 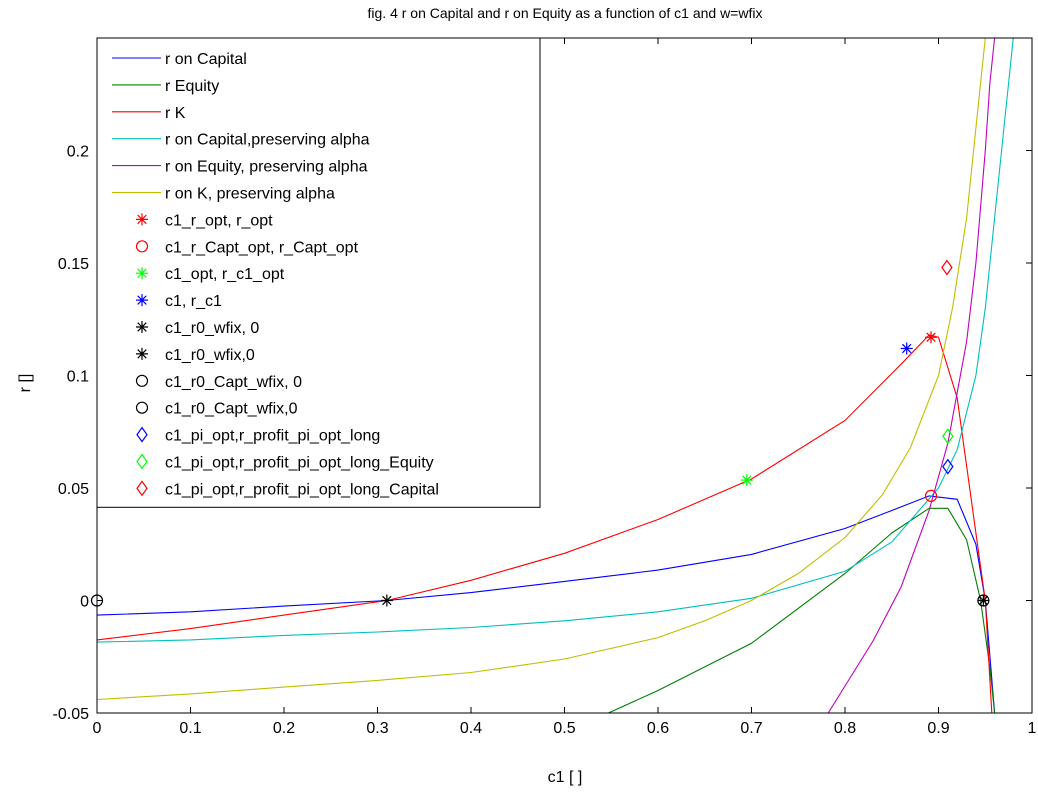 I want to click on legend-item-c1-r-capt-opt-r-capt-opt: c1_r_Capt_opt, r_Capt_opt, so click(x=247, y=247).